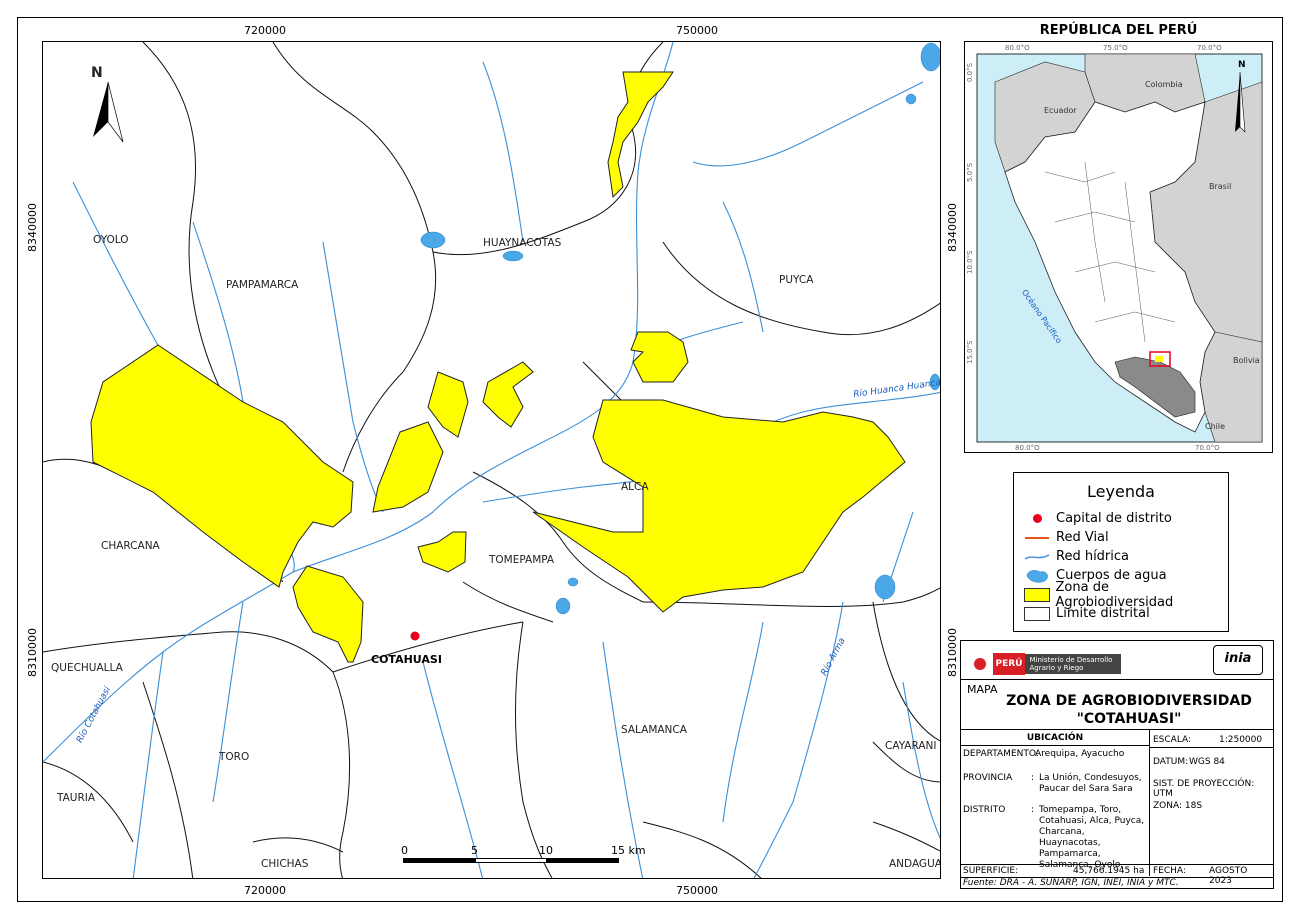  Describe the element at coordinates (285, 864) in the screenshot. I see `place-chichas: CHICHAS` at that location.